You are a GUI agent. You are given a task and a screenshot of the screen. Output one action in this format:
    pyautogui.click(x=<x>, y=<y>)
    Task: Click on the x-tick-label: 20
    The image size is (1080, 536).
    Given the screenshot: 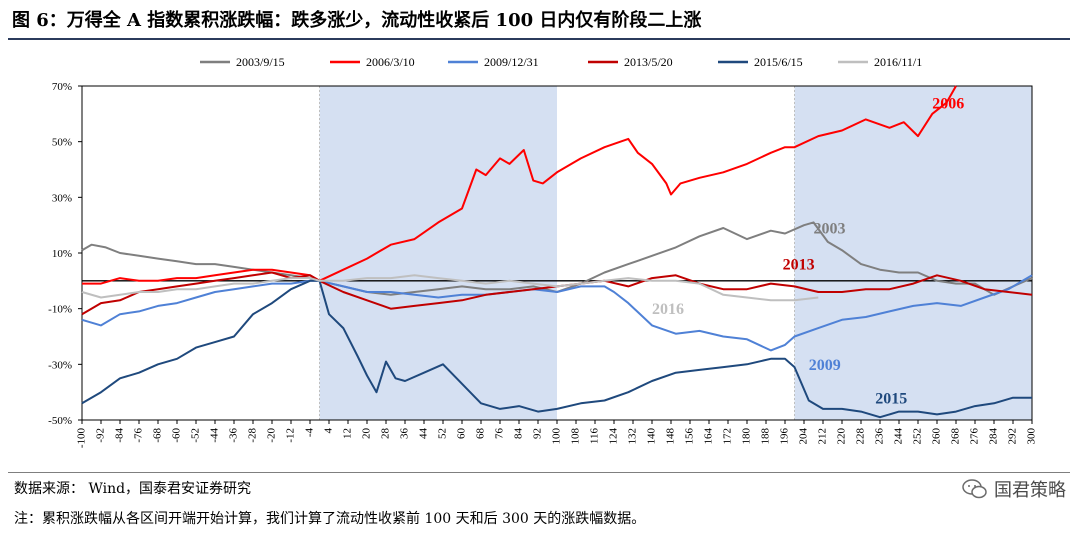 What is the action you would take?
    pyautogui.click(x=367, y=434)
    